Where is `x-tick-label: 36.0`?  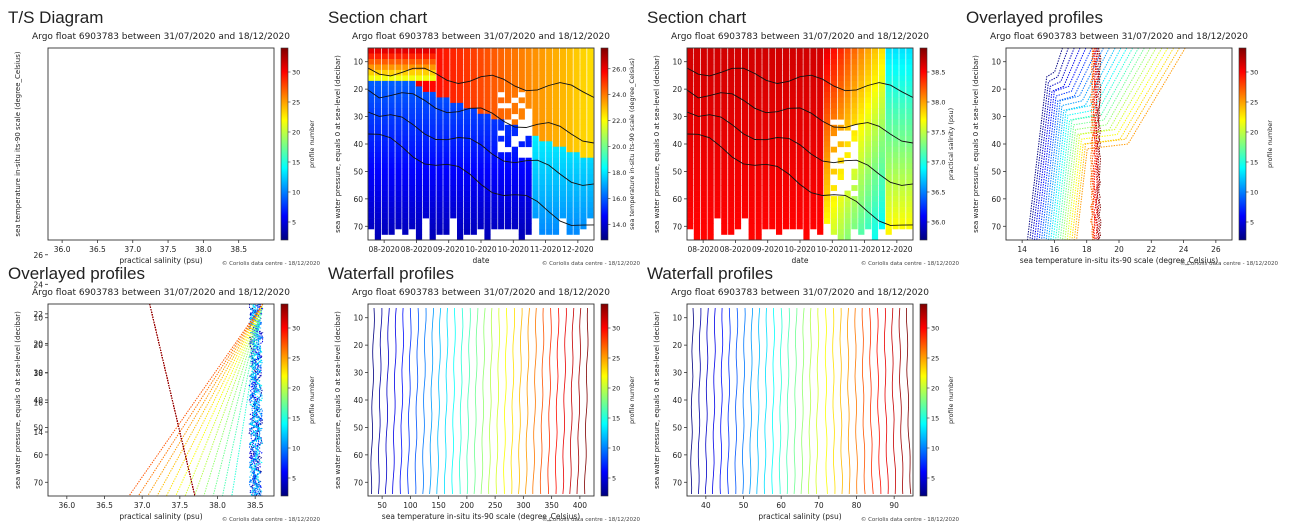
x-tick-label: 36.0 is located at coordinates (62, 249).